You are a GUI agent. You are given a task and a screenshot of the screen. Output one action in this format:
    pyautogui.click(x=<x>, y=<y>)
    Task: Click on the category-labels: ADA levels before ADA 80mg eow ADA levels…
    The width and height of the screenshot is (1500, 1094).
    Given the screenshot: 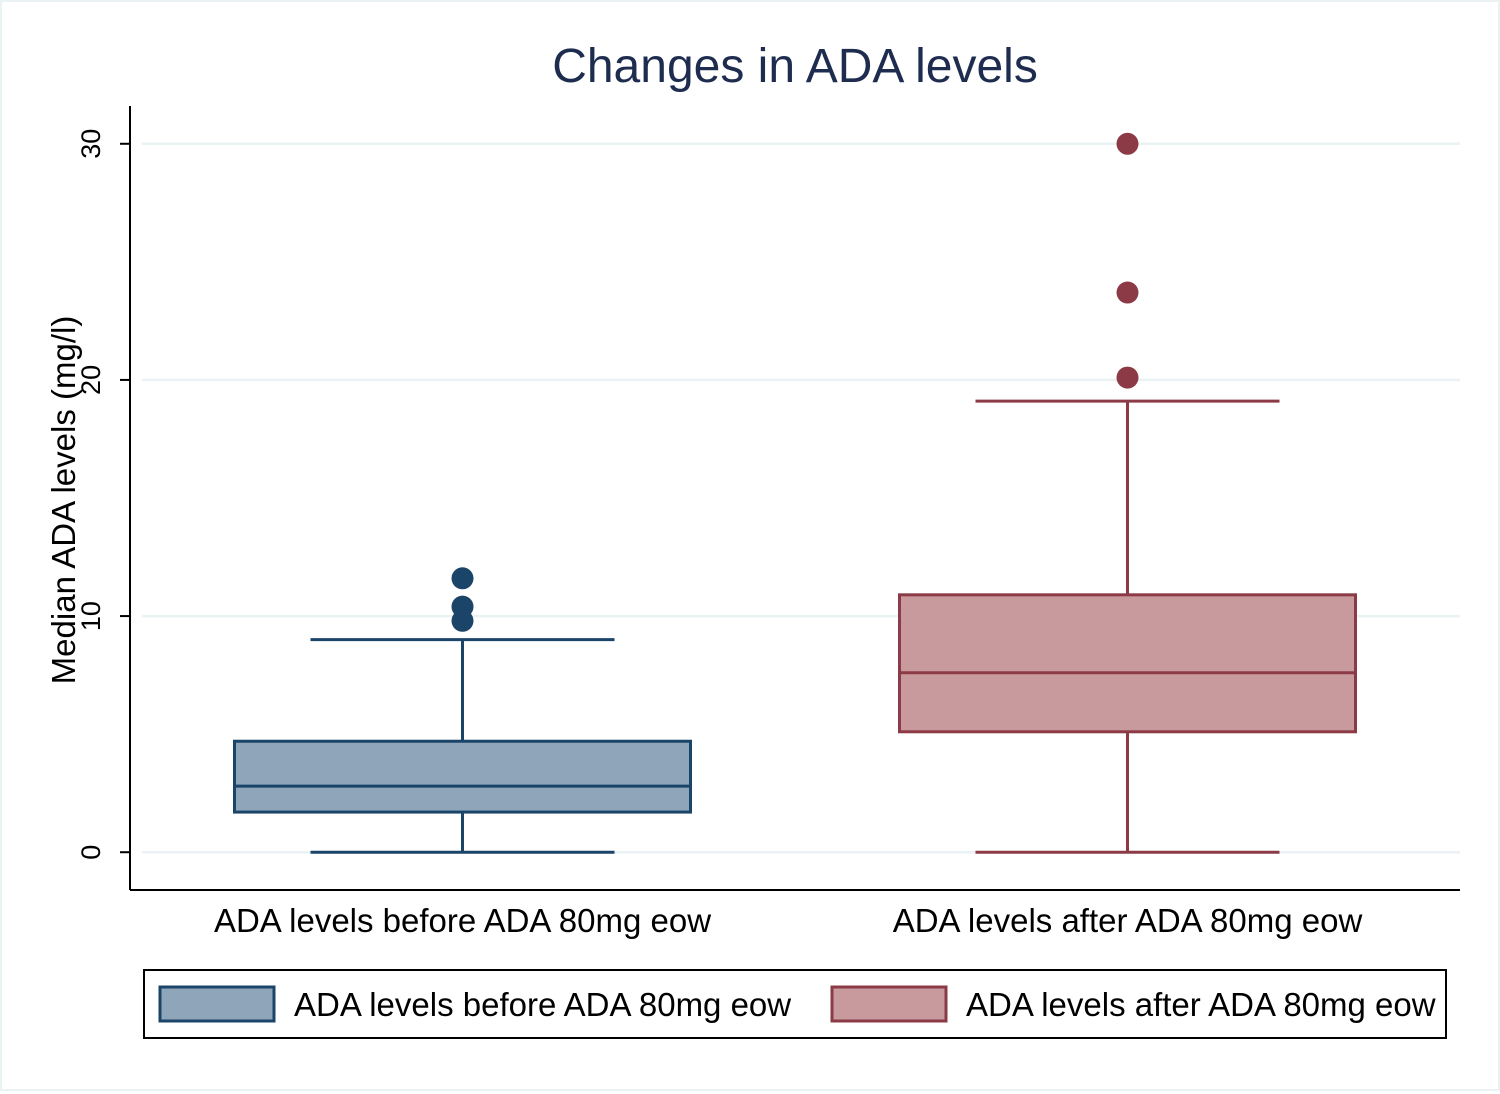 What is the action you would take?
    pyautogui.click(x=788, y=920)
    